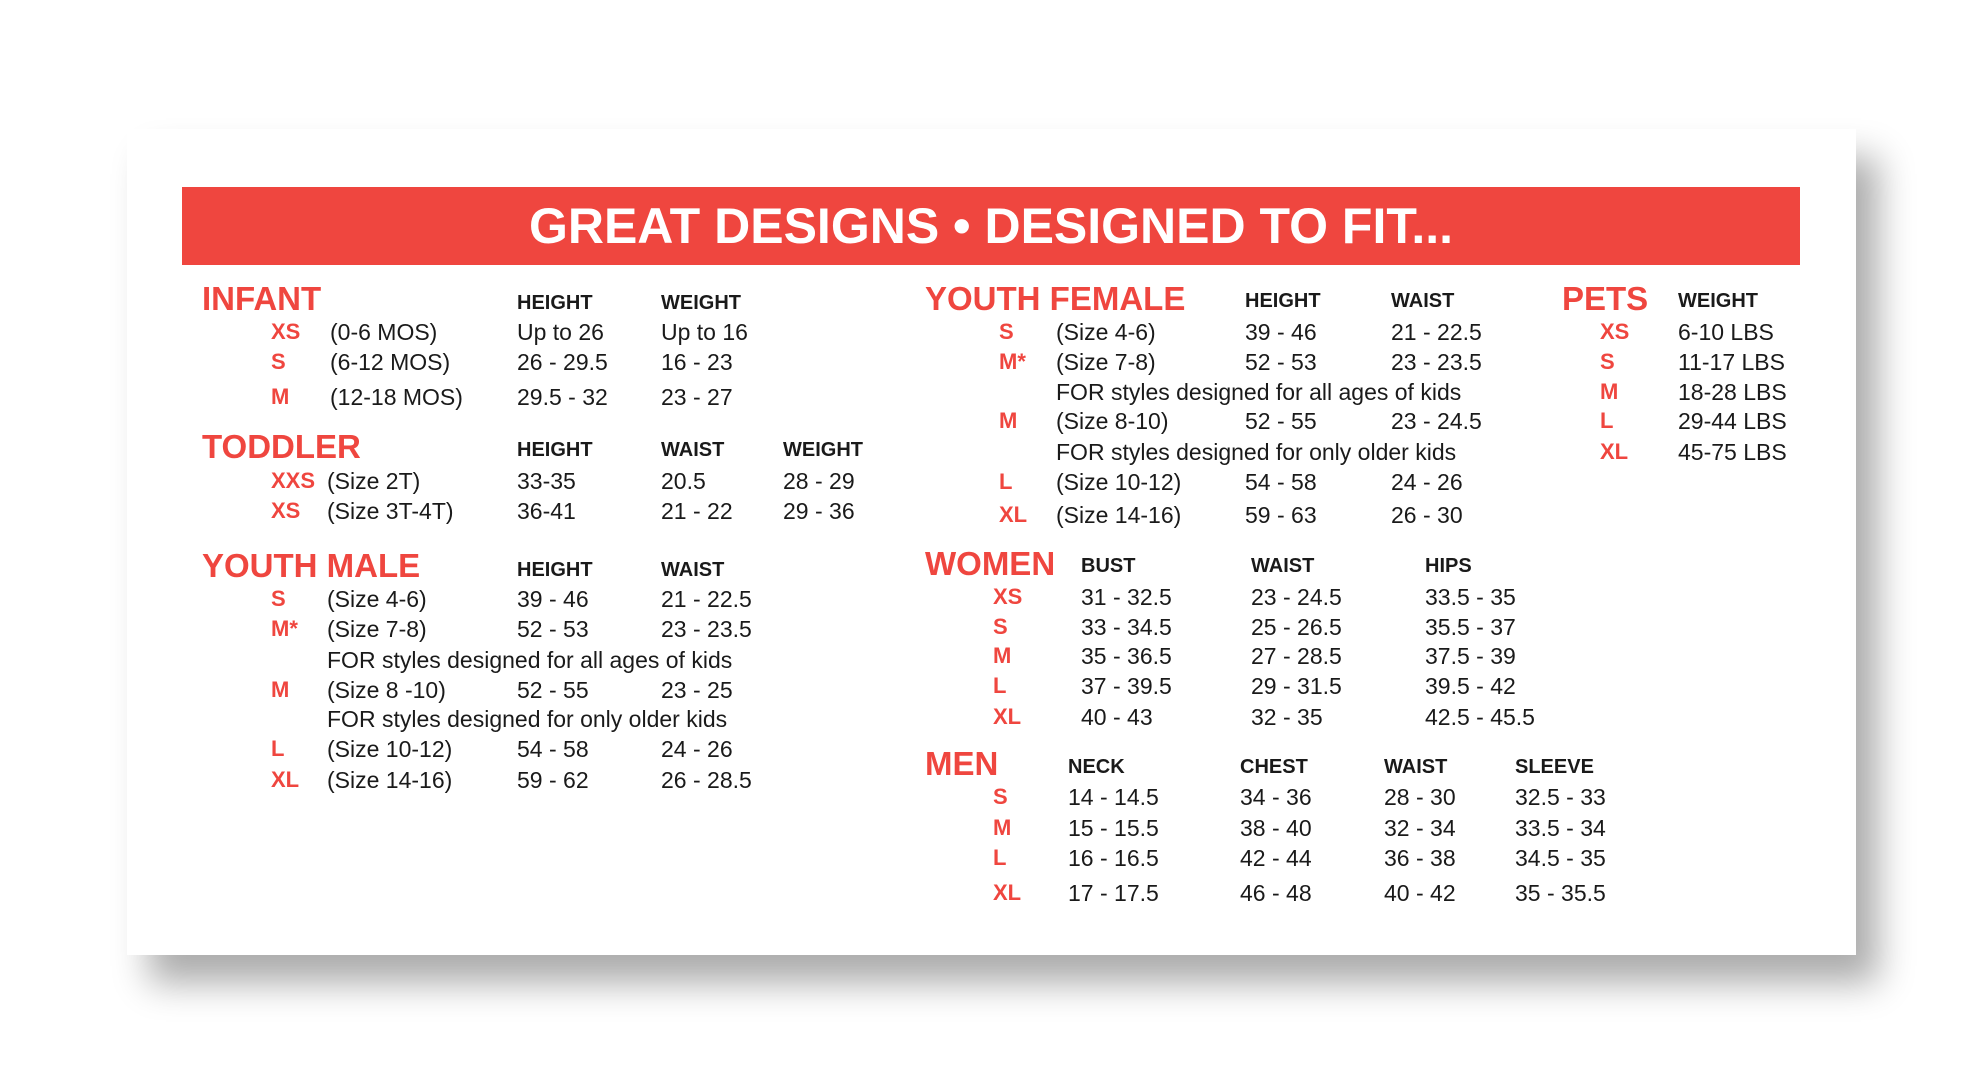 This screenshot has height=1080, width=1968. I want to click on measurement-cell: 40 - 43, so click(1117, 717).